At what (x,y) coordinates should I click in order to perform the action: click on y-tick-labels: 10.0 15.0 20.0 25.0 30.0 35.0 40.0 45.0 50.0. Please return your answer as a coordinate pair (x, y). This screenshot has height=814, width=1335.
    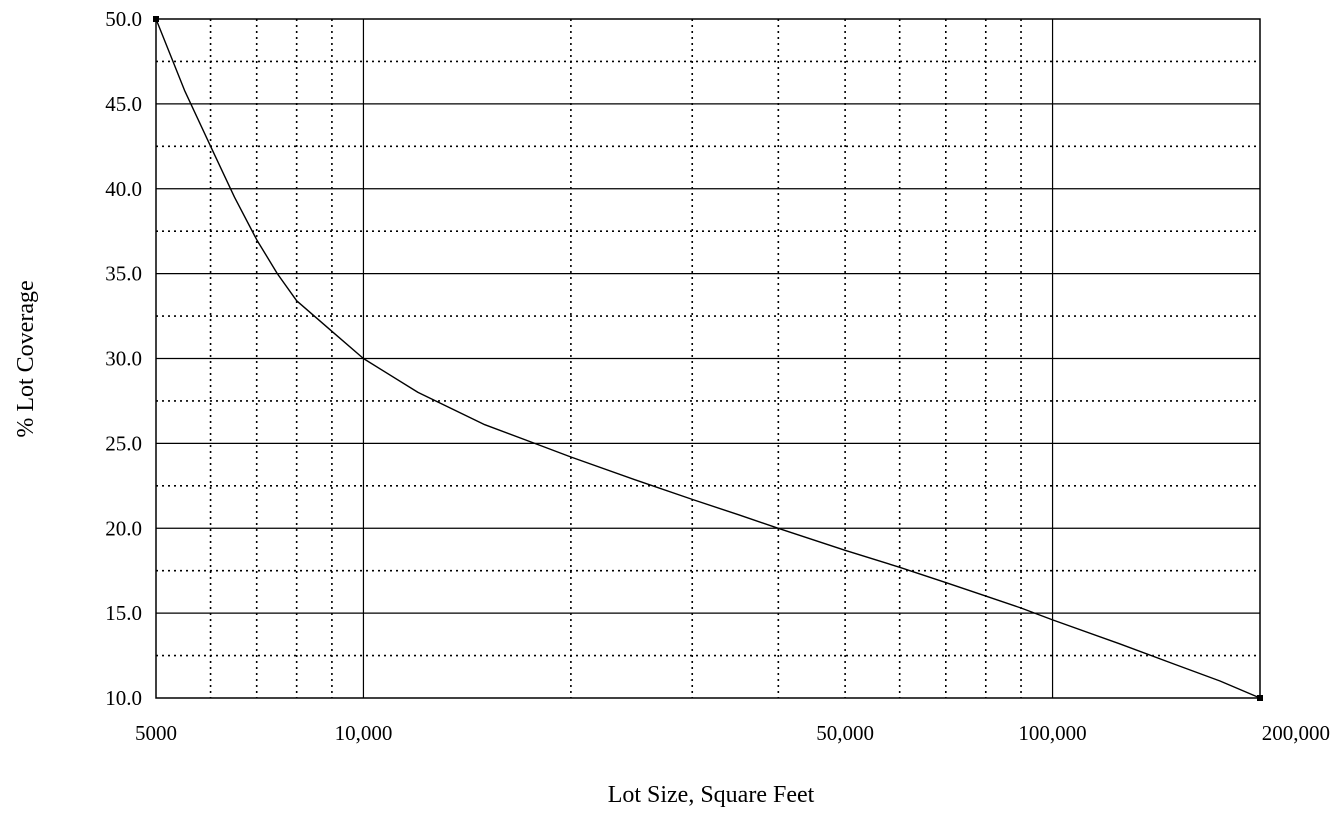
    Looking at the image, I should click on (123, 358).